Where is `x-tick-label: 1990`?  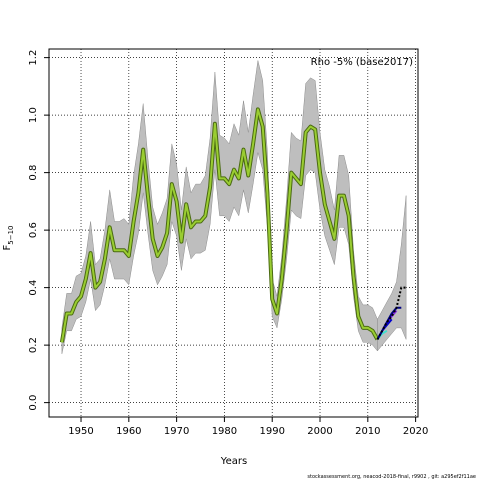 x-tick-label: 1990 is located at coordinates (271, 431).